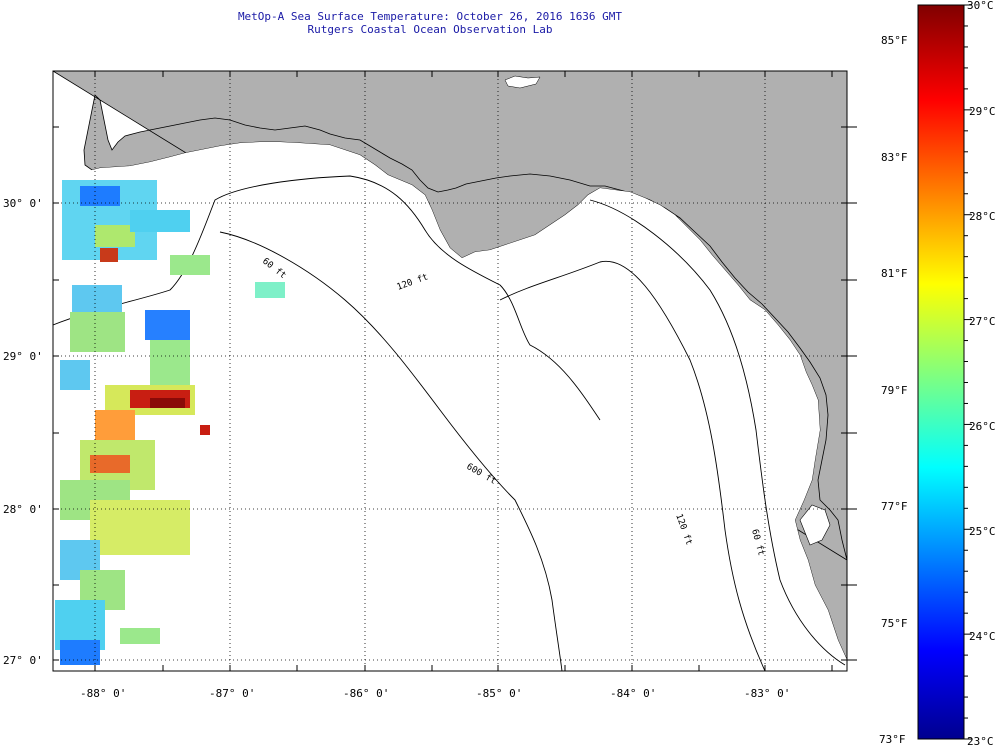  I want to click on colorbar-fahrenheit-label: 83°F, so click(894, 157).